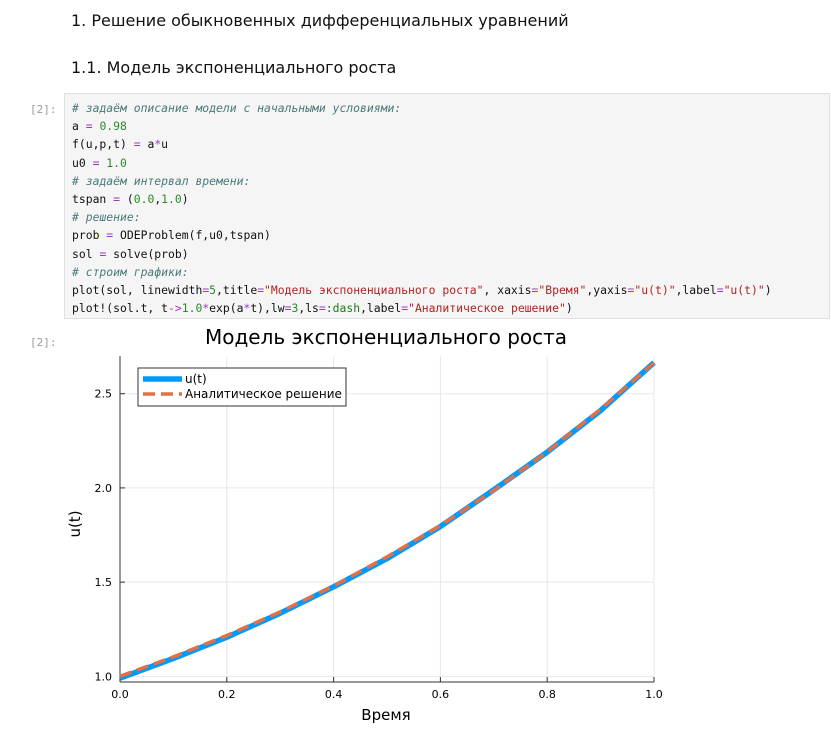  I want to click on code-token: ->, so click(175, 308).